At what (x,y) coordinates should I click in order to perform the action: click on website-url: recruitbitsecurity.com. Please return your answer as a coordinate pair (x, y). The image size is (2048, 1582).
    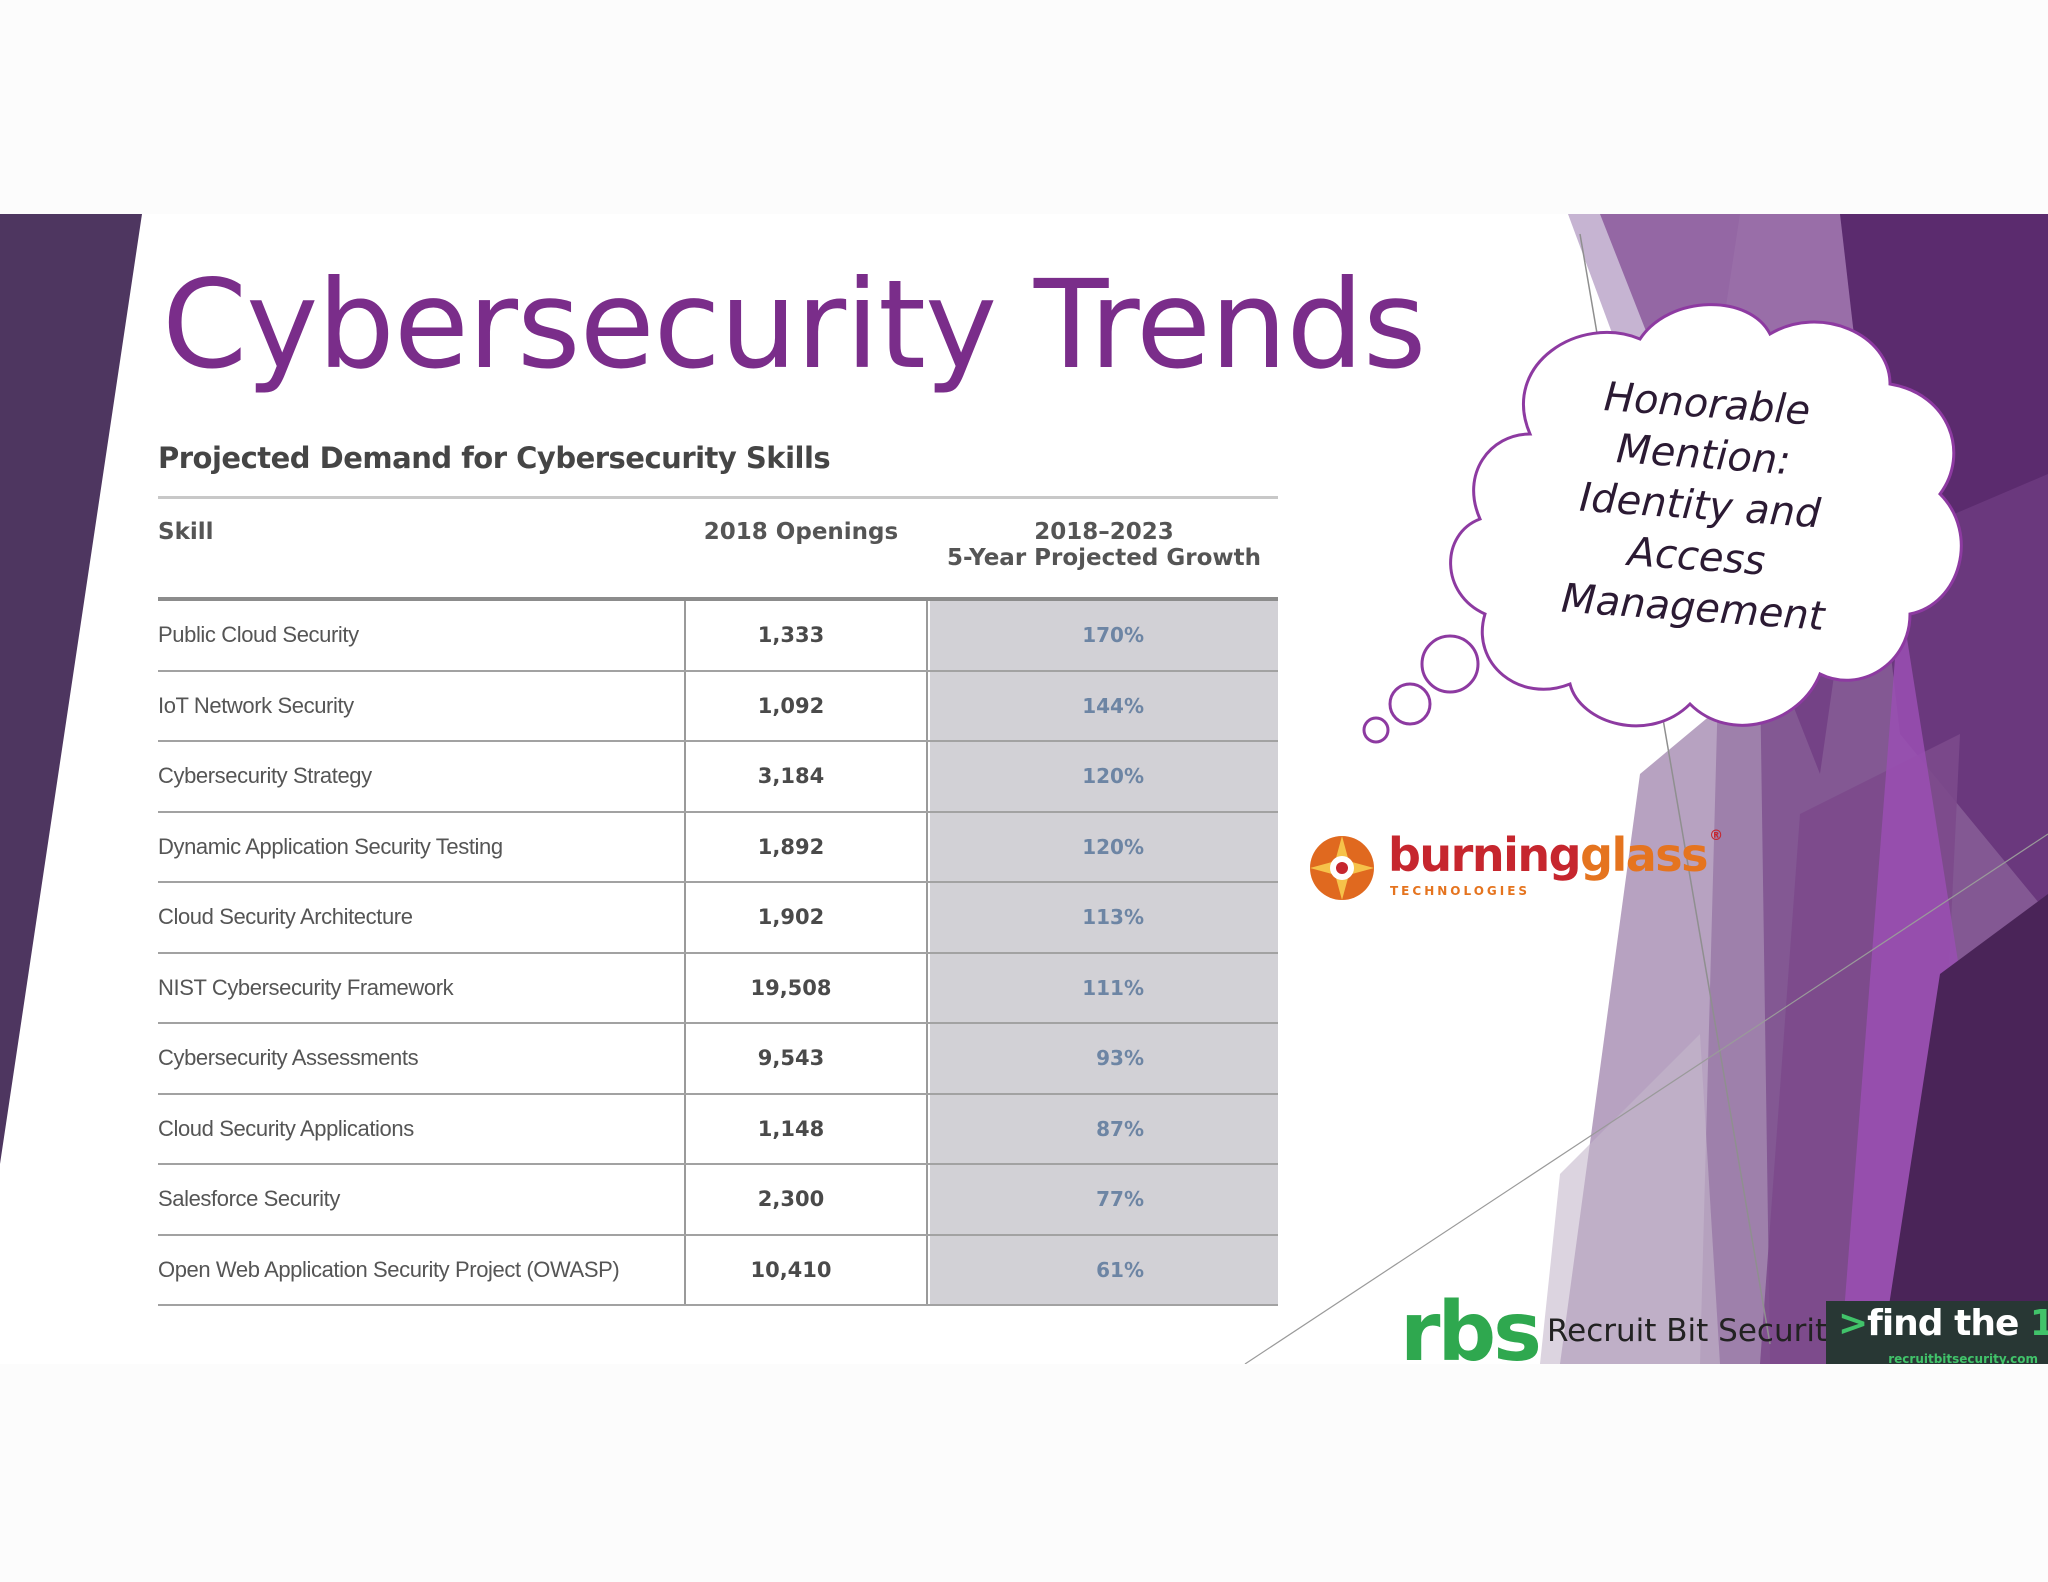
    Looking at the image, I should click on (1963, 1358).